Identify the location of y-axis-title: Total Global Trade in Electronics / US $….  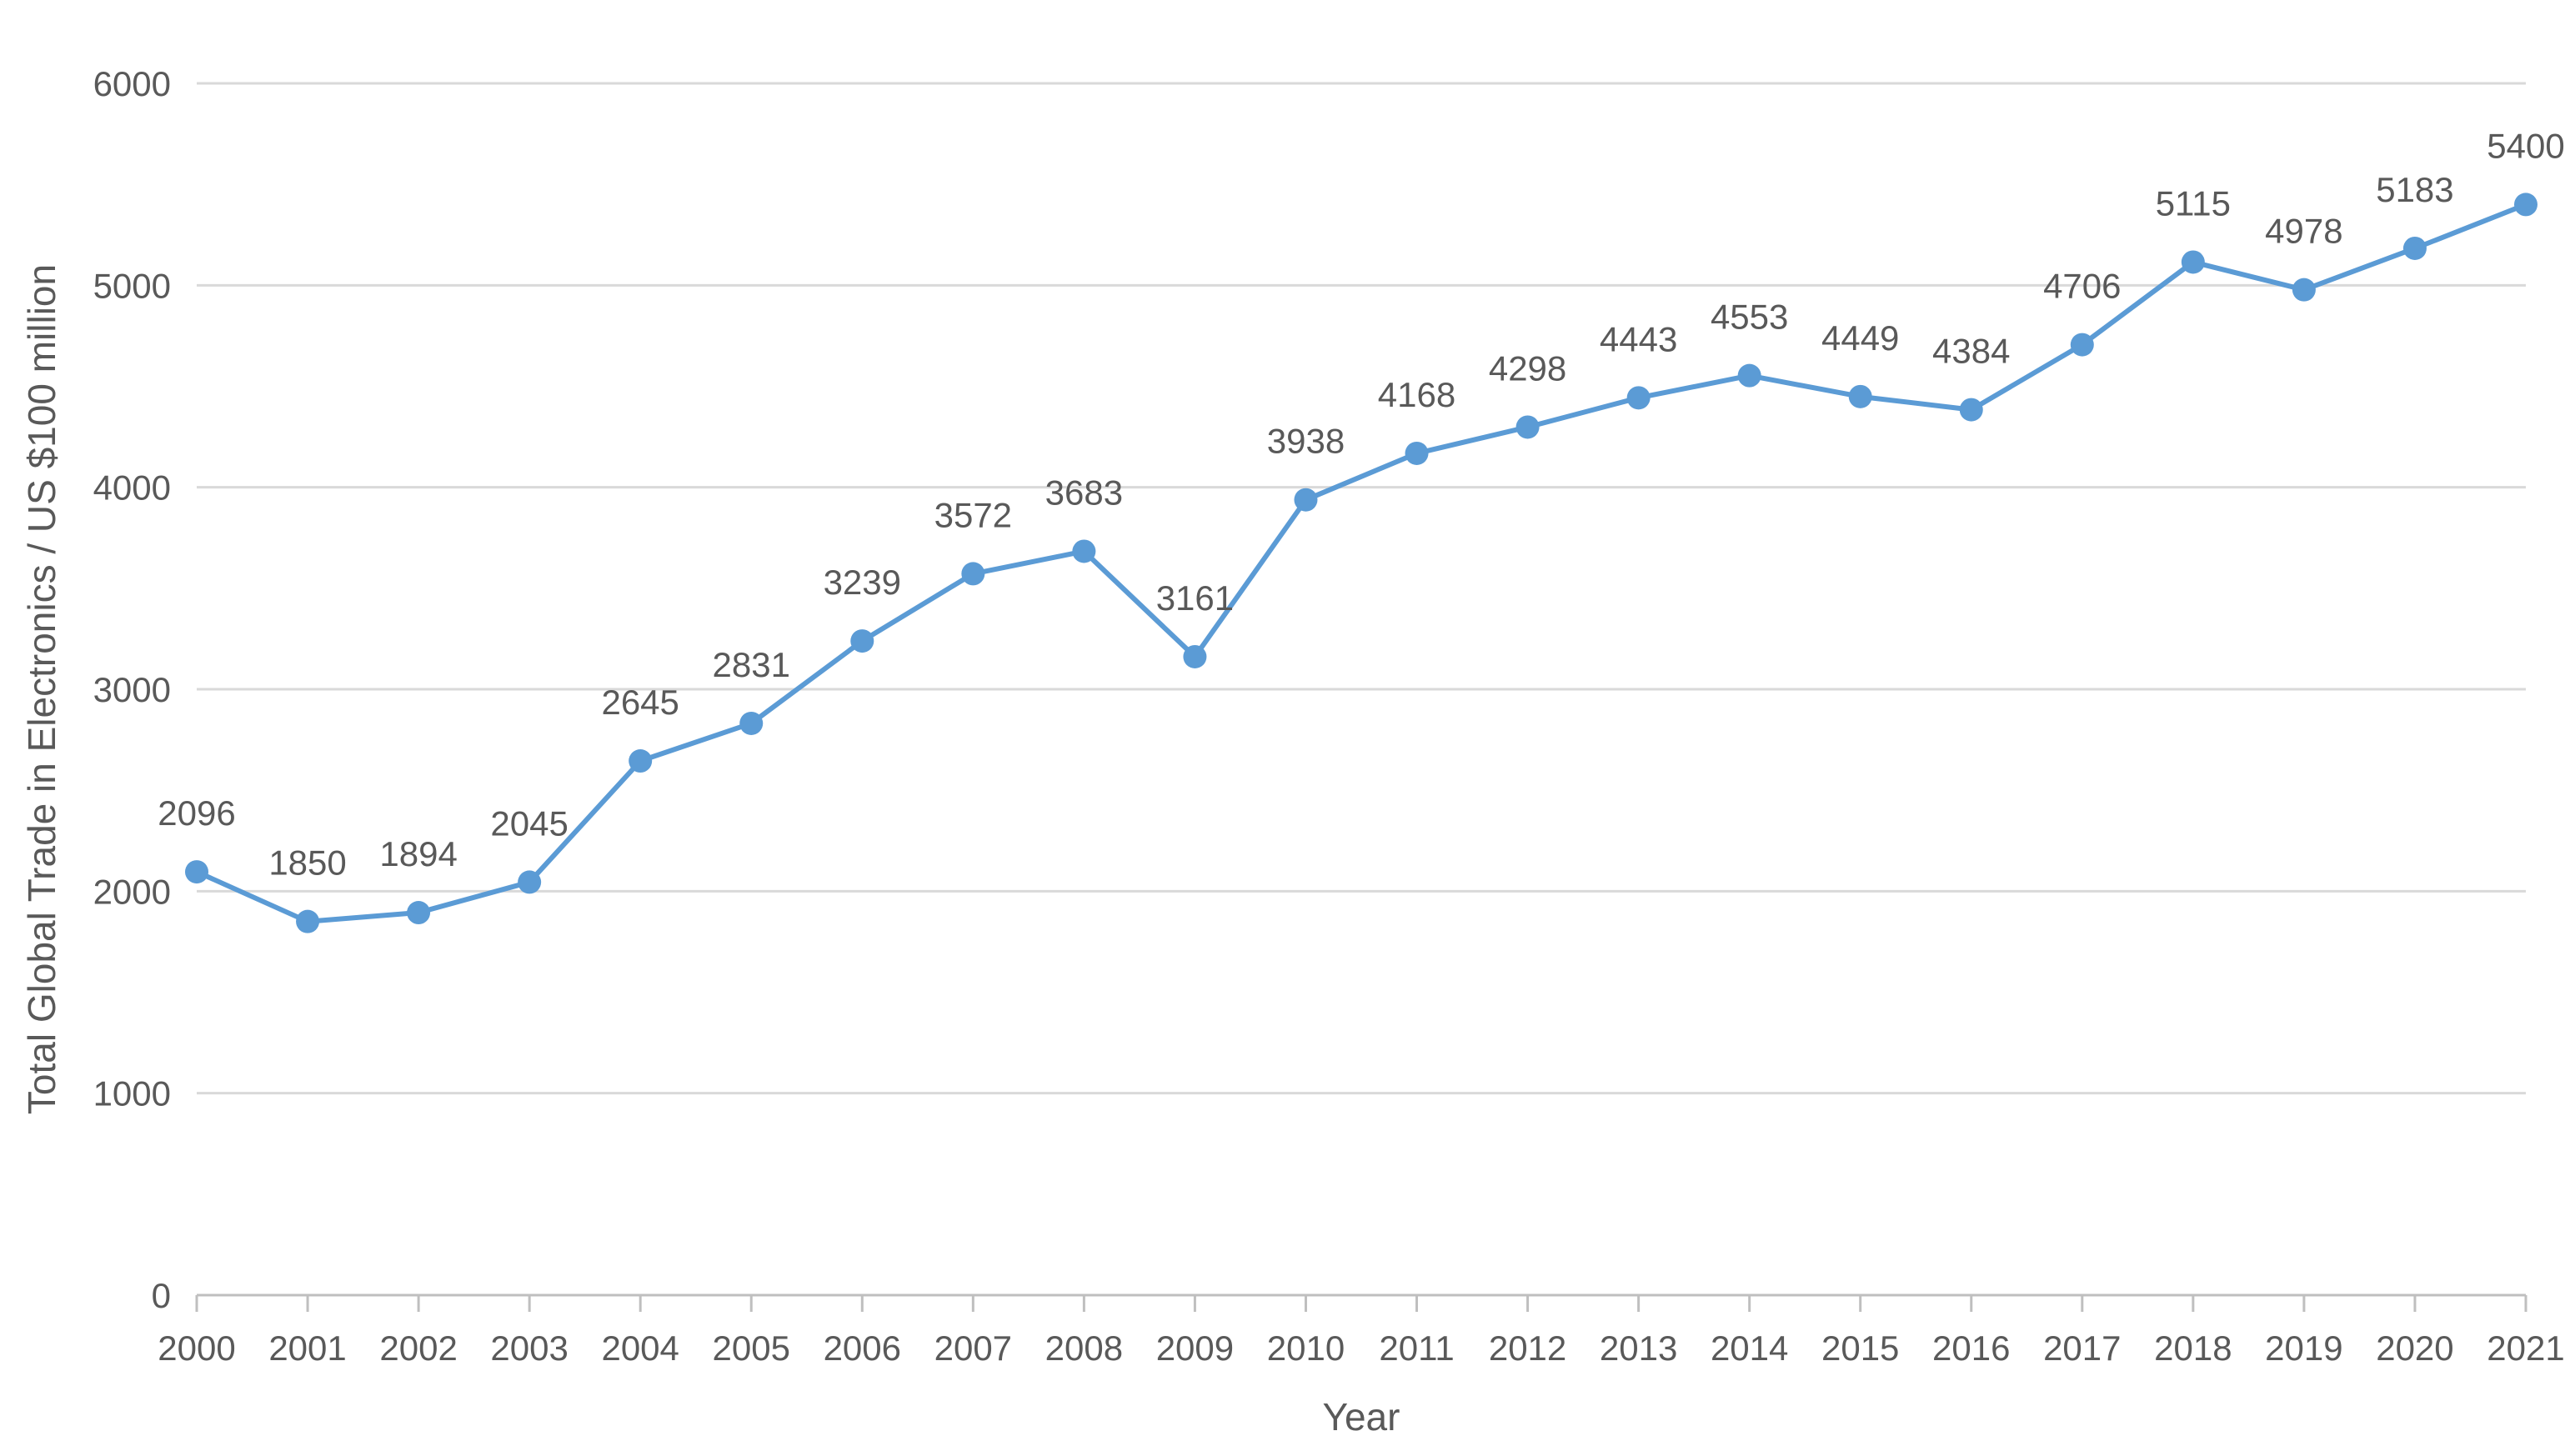
(41, 689).